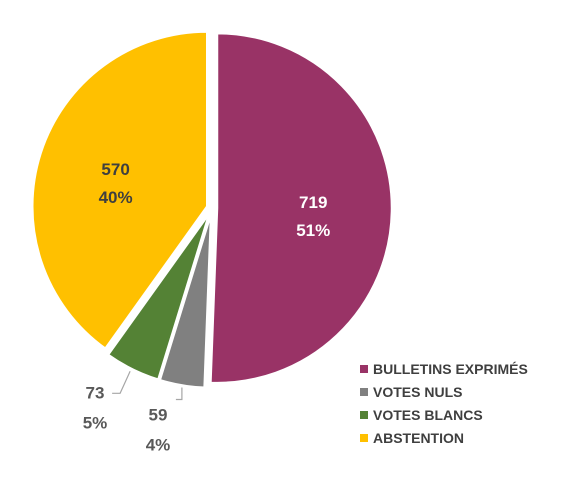  Describe the element at coordinates (95, 392) in the screenshot. I see `data-label-value-votes-blancs: 73` at that location.